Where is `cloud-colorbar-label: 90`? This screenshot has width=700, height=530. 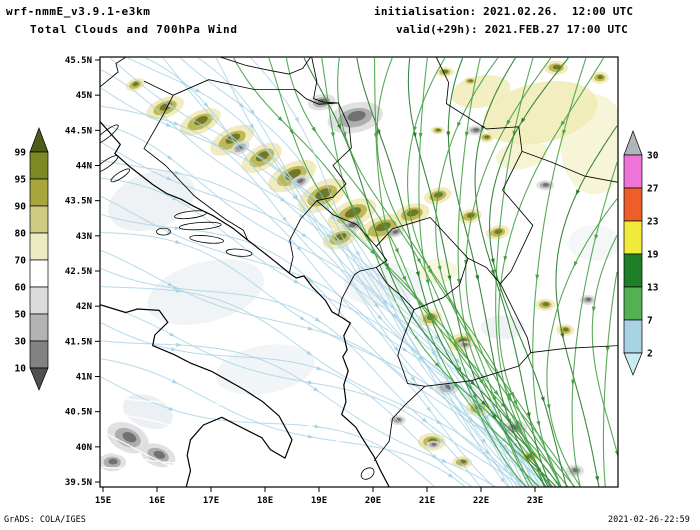 cloud-colorbar-label: 90 is located at coordinates (21, 207).